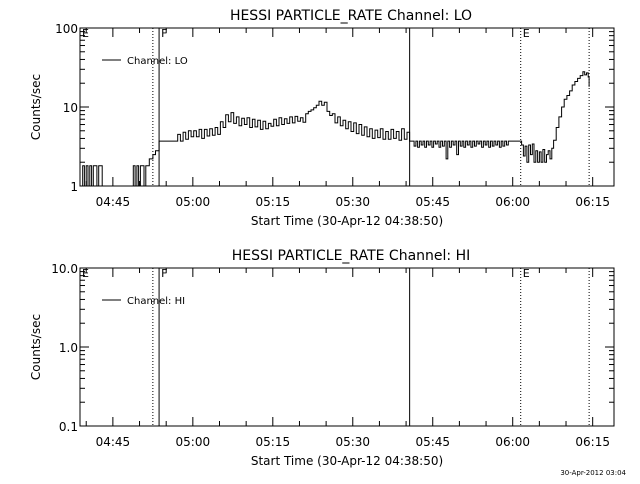 The width and height of the screenshot is (640, 484). What do you see at coordinates (351, 16) in the screenshot?
I see `chart-title: HESSI PARTICLE_RATE Channel: LO` at bounding box center [351, 16].